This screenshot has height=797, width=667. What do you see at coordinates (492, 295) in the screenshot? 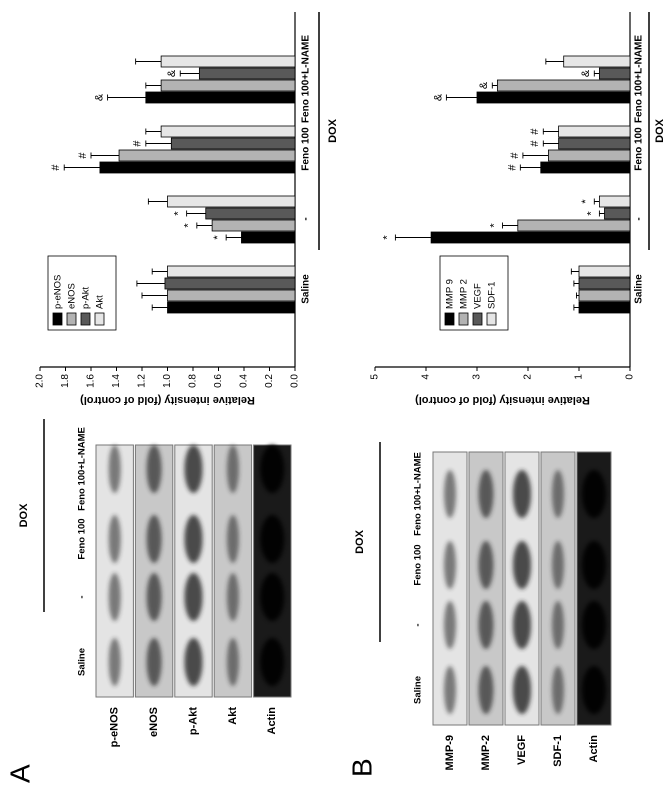
I see `legend-label: SDF-1` at bounding box center [492, 295].